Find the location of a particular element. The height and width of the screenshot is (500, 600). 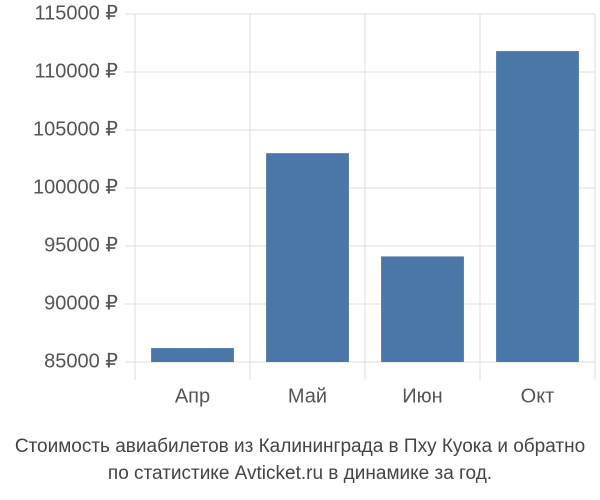

y-tick-label: 105000 ₽ is located at coordinates (75, 129).